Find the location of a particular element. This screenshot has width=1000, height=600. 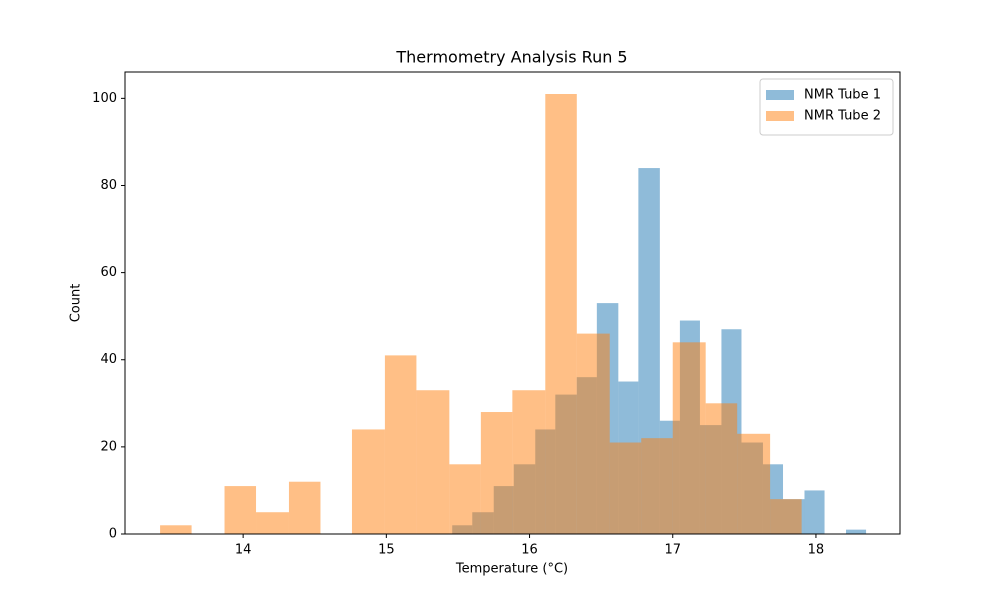

x-axis-label: Temperature (°C) is located at coordinates (511, 569).